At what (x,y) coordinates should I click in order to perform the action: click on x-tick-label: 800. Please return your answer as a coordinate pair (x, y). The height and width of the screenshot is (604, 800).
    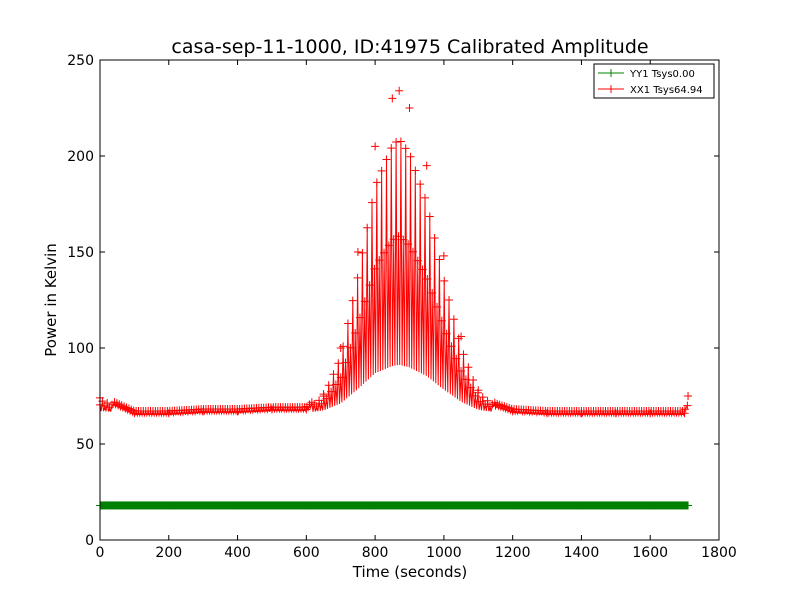
    Looking at the image, I should click on (375, 553).